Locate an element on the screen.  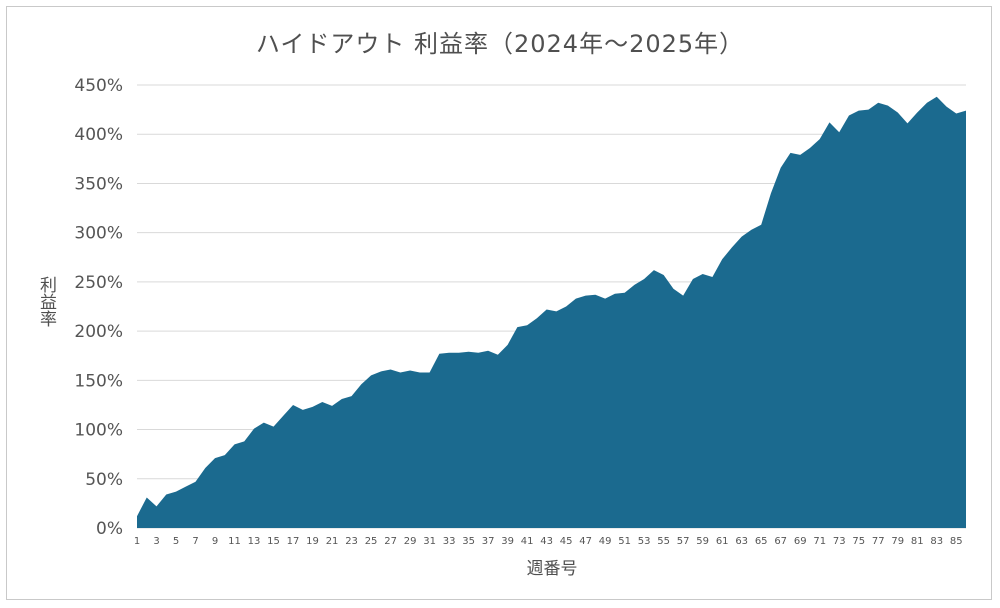
x-tick-label: 41 is located at coordinates (527, 541).